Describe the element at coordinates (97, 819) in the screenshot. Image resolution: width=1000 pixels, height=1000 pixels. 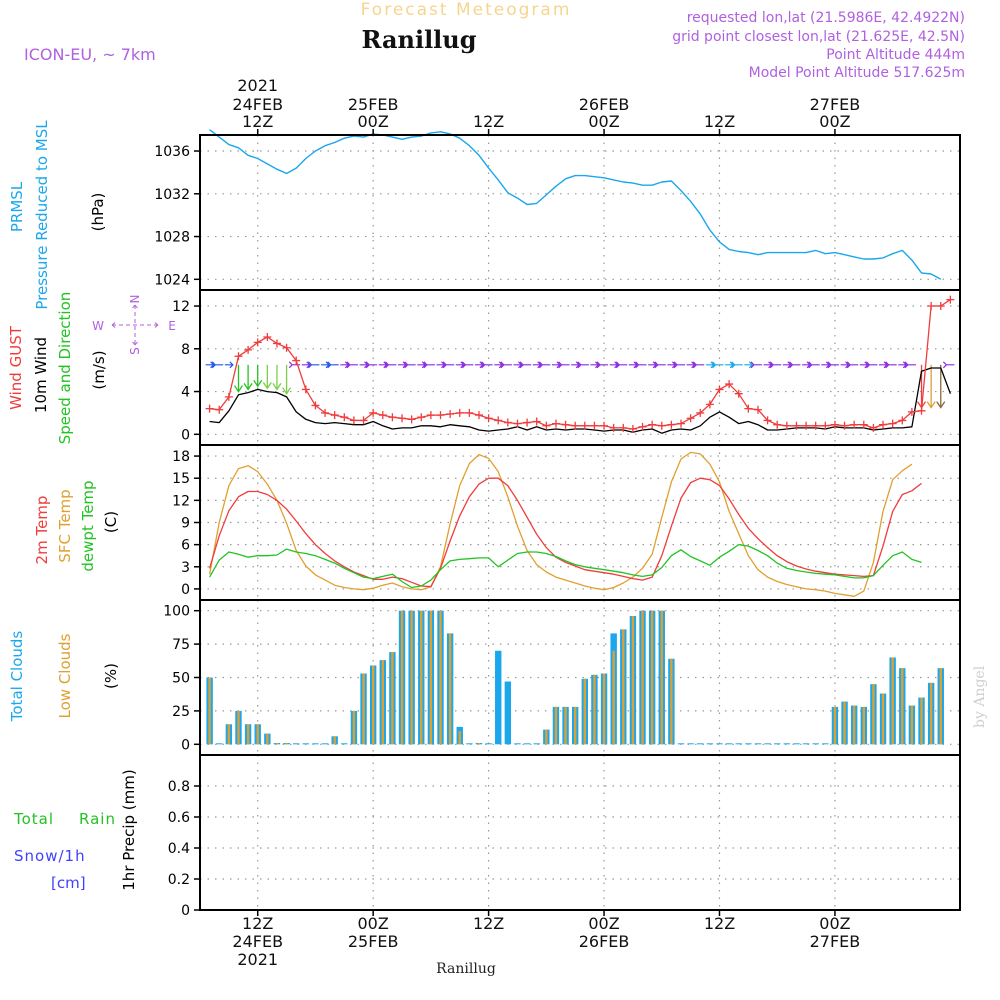
I see `rain-label: Rain` at that location.